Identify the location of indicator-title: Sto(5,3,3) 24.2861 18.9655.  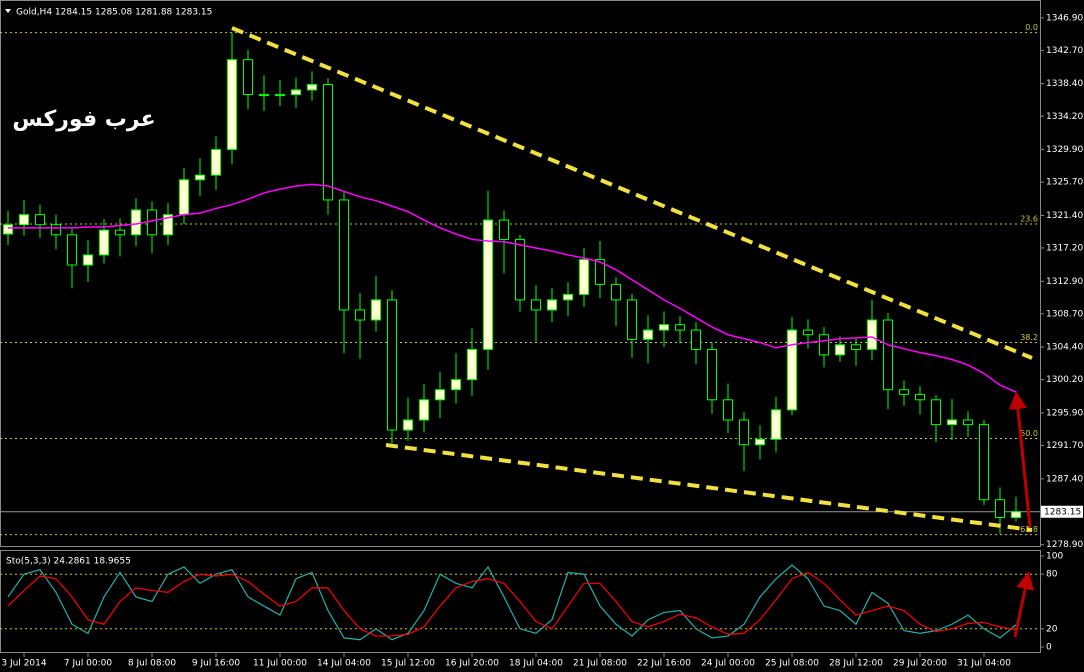
(68, 562).